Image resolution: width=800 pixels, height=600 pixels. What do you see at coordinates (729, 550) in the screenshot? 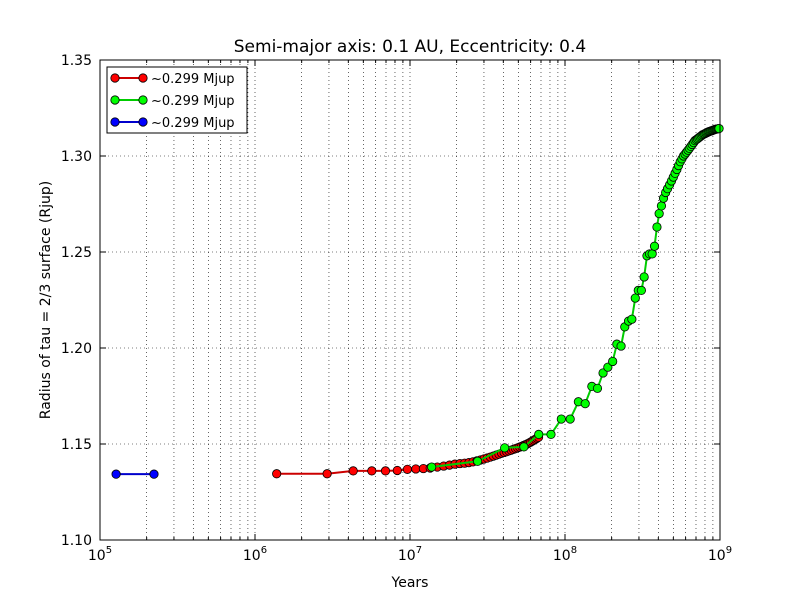
I see `x-tick-label-exponent: 9` at bounding box center [729, 550].